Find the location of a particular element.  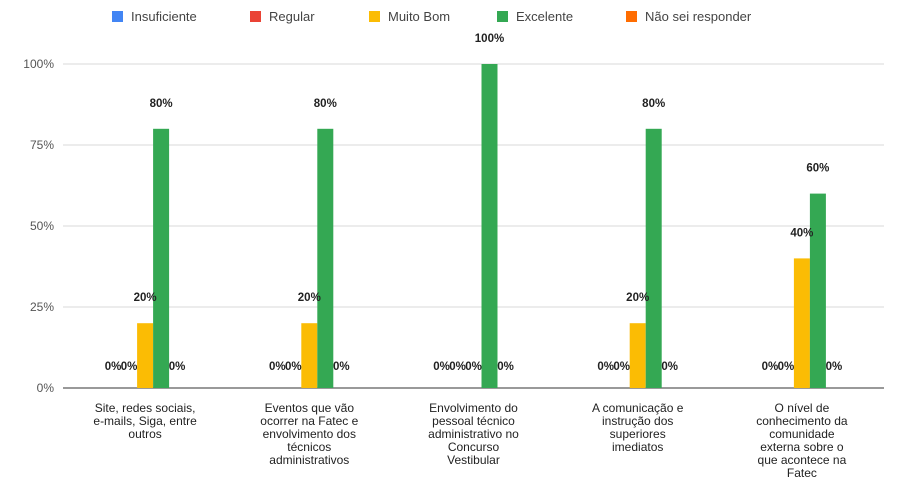

legend-label-1: Regular is located at coordinates (292, 16).